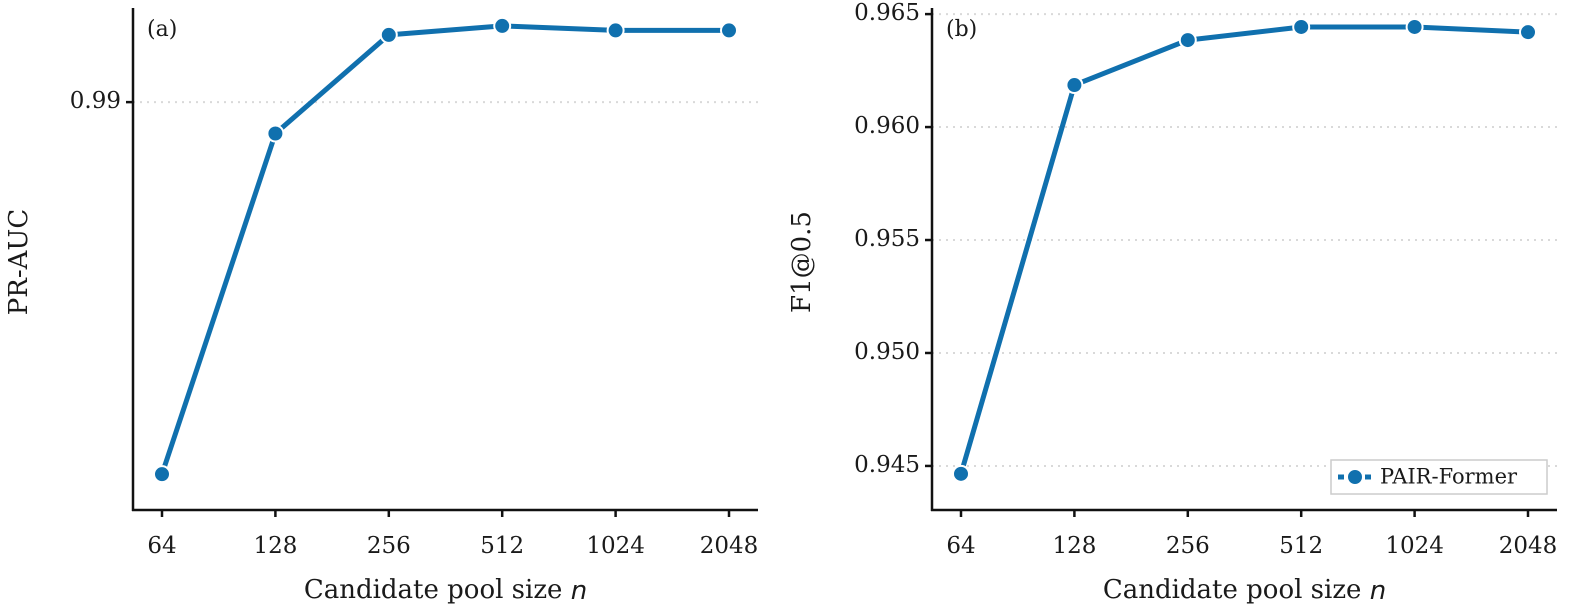 Image resolution: width=1570 pixels, height=614 pixels. What do you see at coordinates (887, 352) in the screenshot?
I see `y-tick-label: 0.950` at bounding box center [887, 352].